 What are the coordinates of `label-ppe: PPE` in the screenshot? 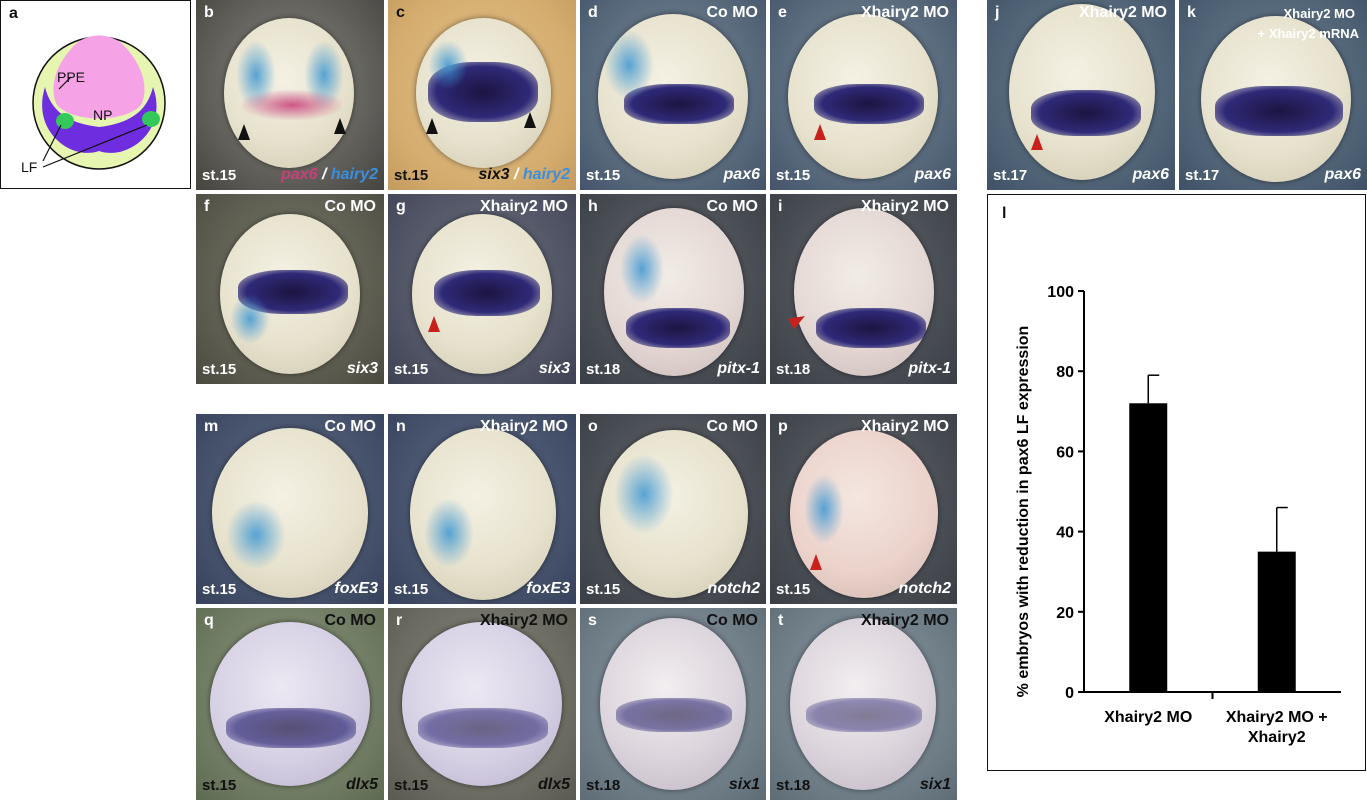 It's located at (71, 77).